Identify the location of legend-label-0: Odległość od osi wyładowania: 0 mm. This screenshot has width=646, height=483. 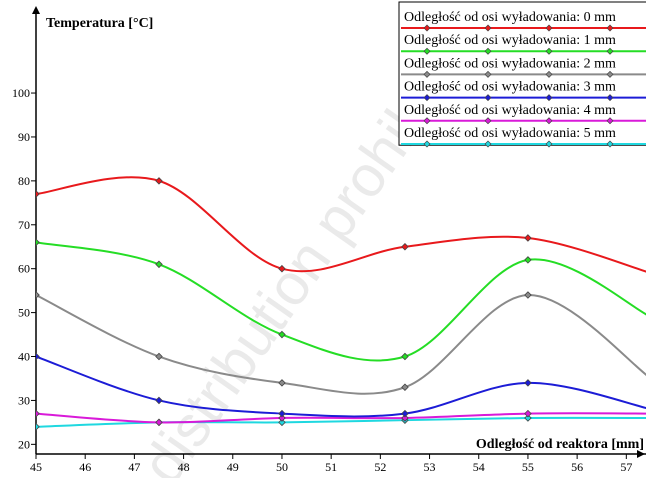
(510, 17).